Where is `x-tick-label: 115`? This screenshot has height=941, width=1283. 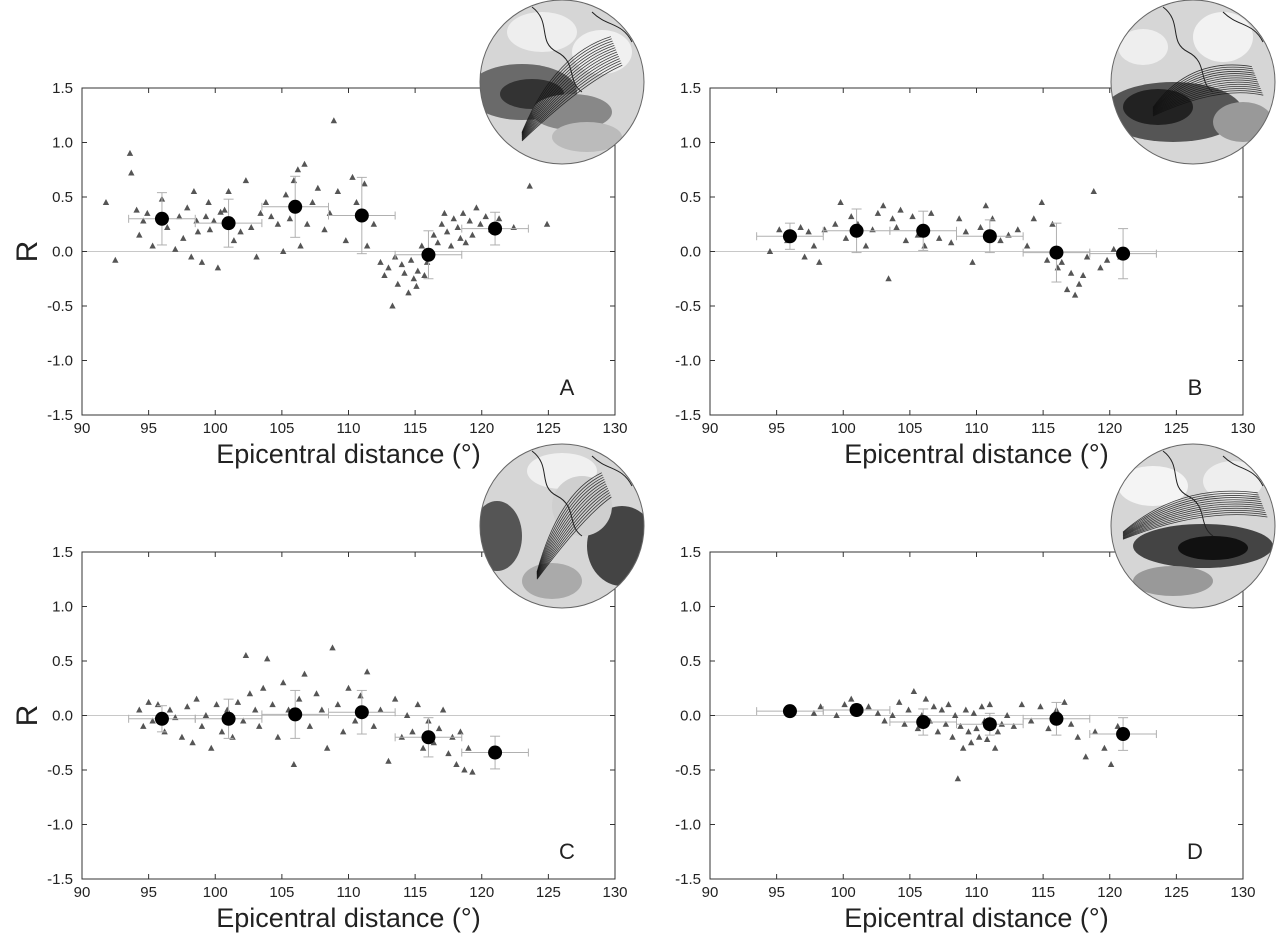 x-tick-label: 115 is located at coordinates (415, 892).